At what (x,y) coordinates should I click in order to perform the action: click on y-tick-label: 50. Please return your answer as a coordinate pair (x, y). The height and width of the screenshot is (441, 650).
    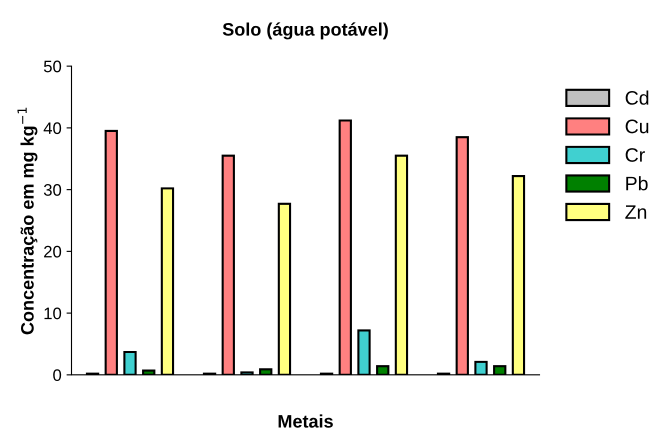
    Looking at the image, I should click on (53, 66).